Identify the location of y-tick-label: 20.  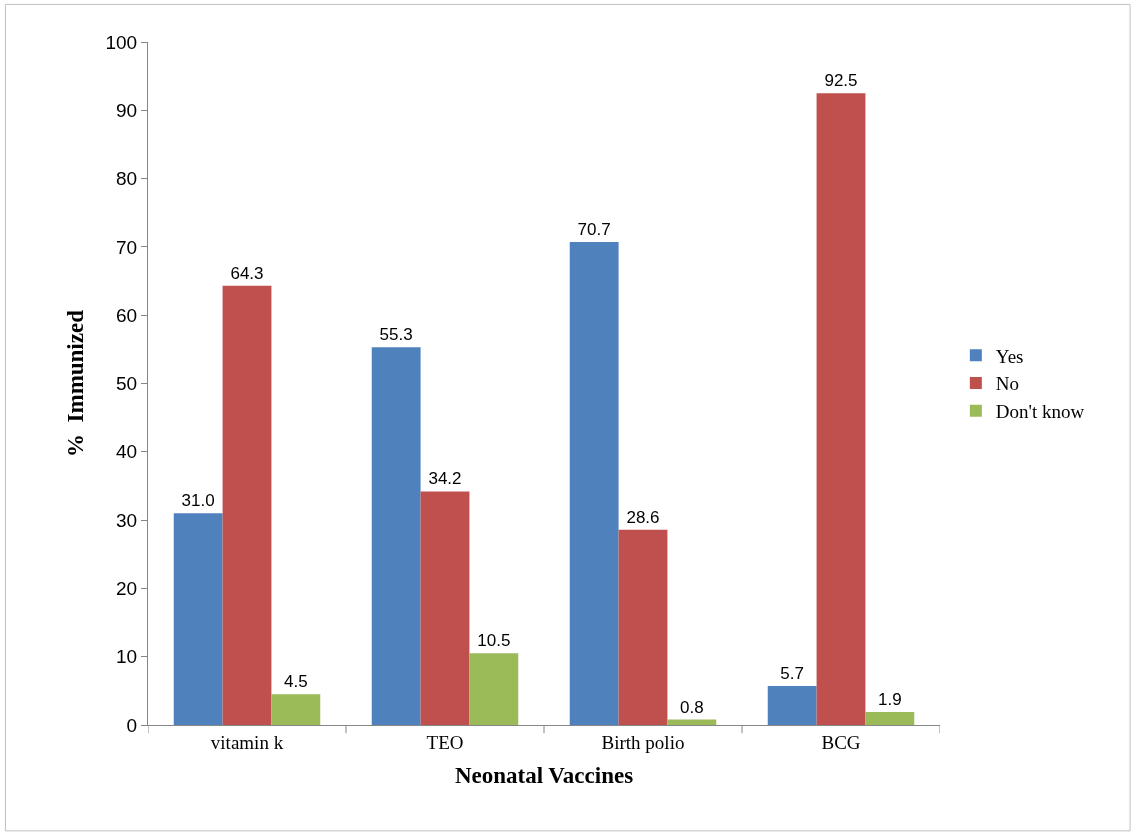
(127, 589).